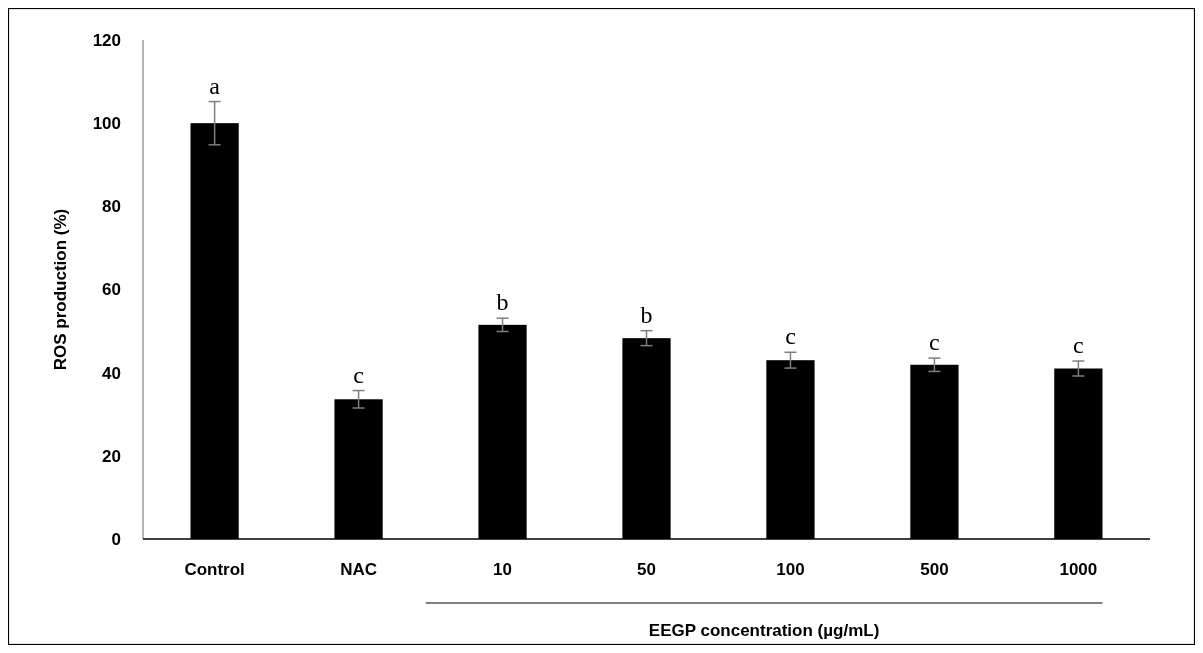 Image resolution: width=1203 pixels, height=653 pixels. What do you see at coordinates (764, 630) in the screenshot?
I see `x-axis-title: EEGP concentration (µg/mL)` at bounding box center [764, 630].